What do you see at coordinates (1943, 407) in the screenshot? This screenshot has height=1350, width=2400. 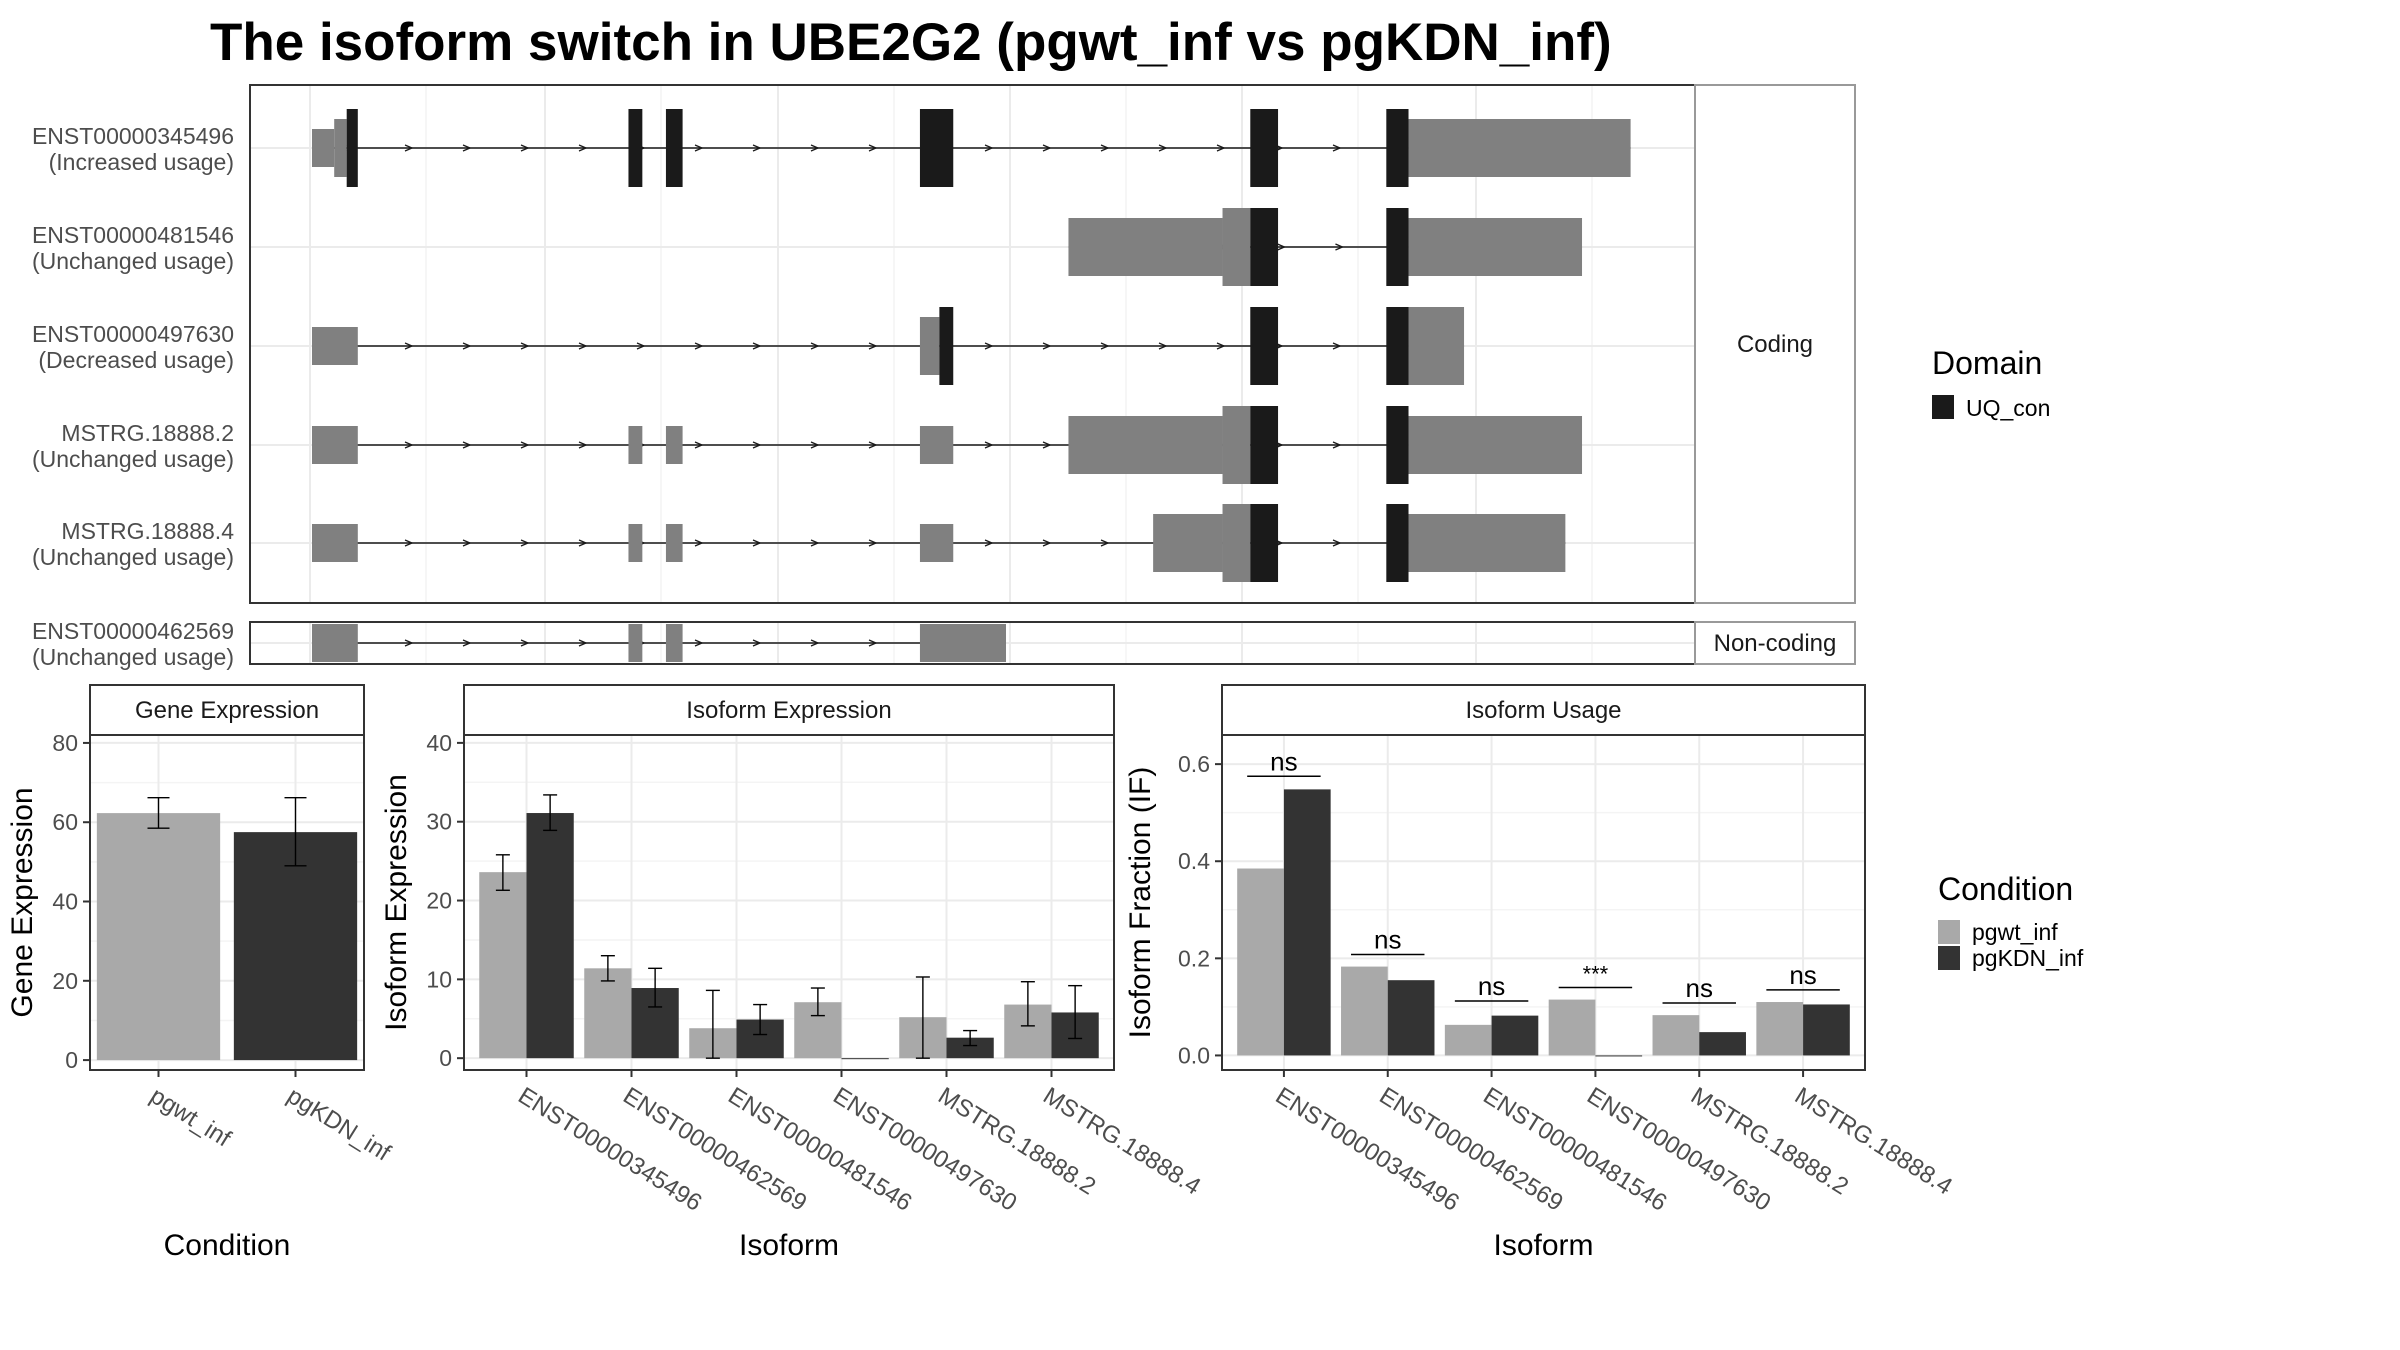 I see `domain-legend-swatch` at bounding box center [1943, 407].